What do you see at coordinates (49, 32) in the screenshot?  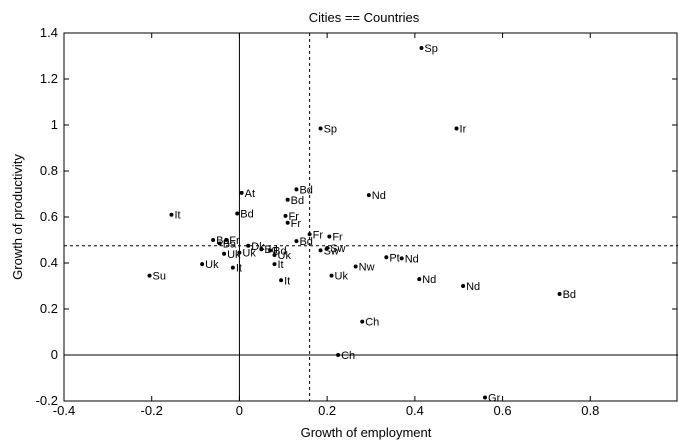 I see `y-tick-label: 1.4` at bounding box center [49, 32].